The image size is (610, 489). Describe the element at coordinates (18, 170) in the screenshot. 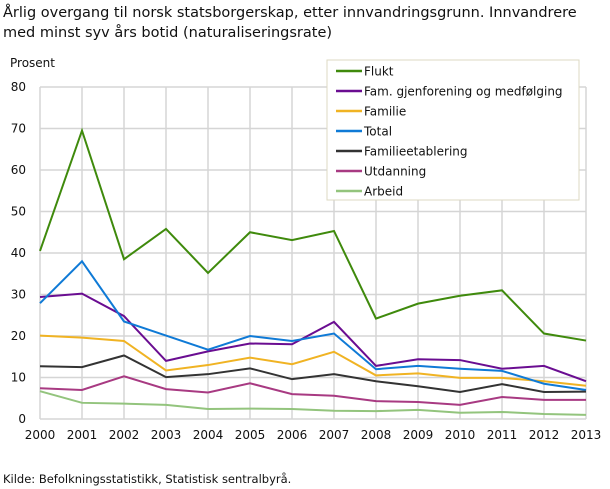

I see `y-tick-label: 60` at that location.